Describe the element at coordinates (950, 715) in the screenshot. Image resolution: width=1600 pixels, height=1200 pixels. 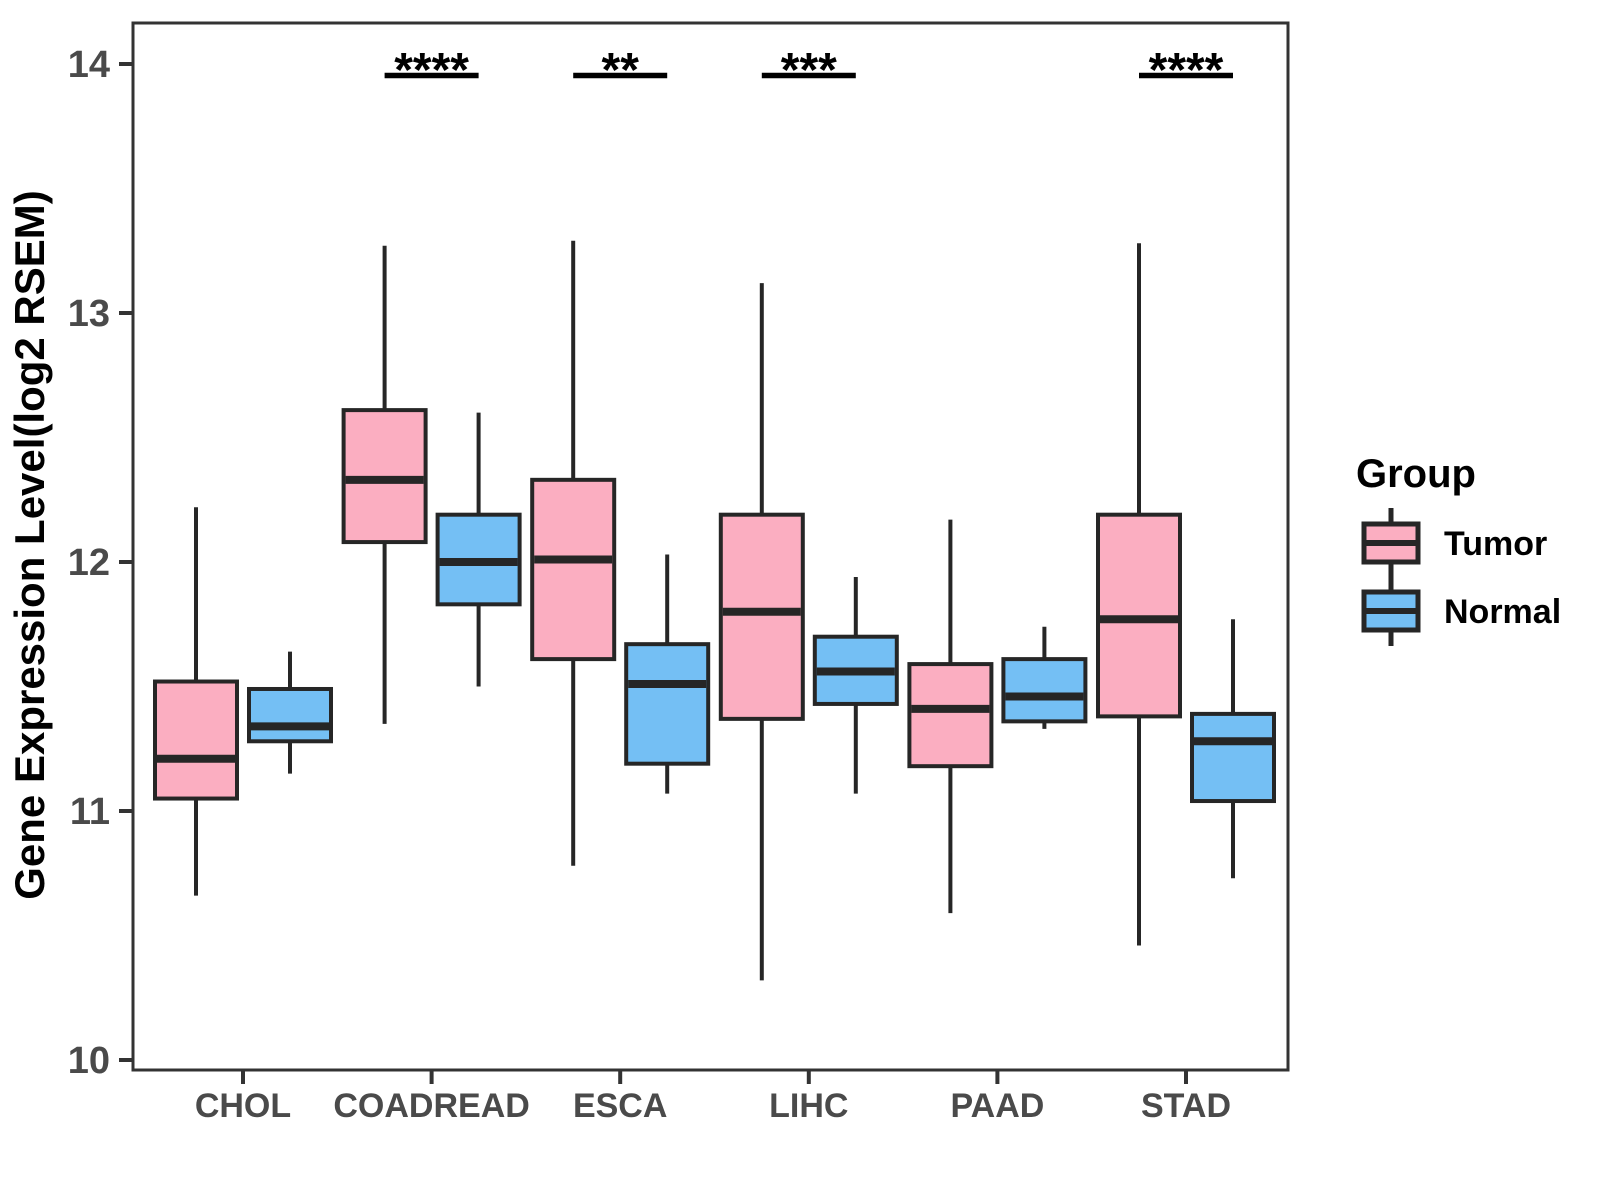
I see `box-PAAD-Tumor` at that location.